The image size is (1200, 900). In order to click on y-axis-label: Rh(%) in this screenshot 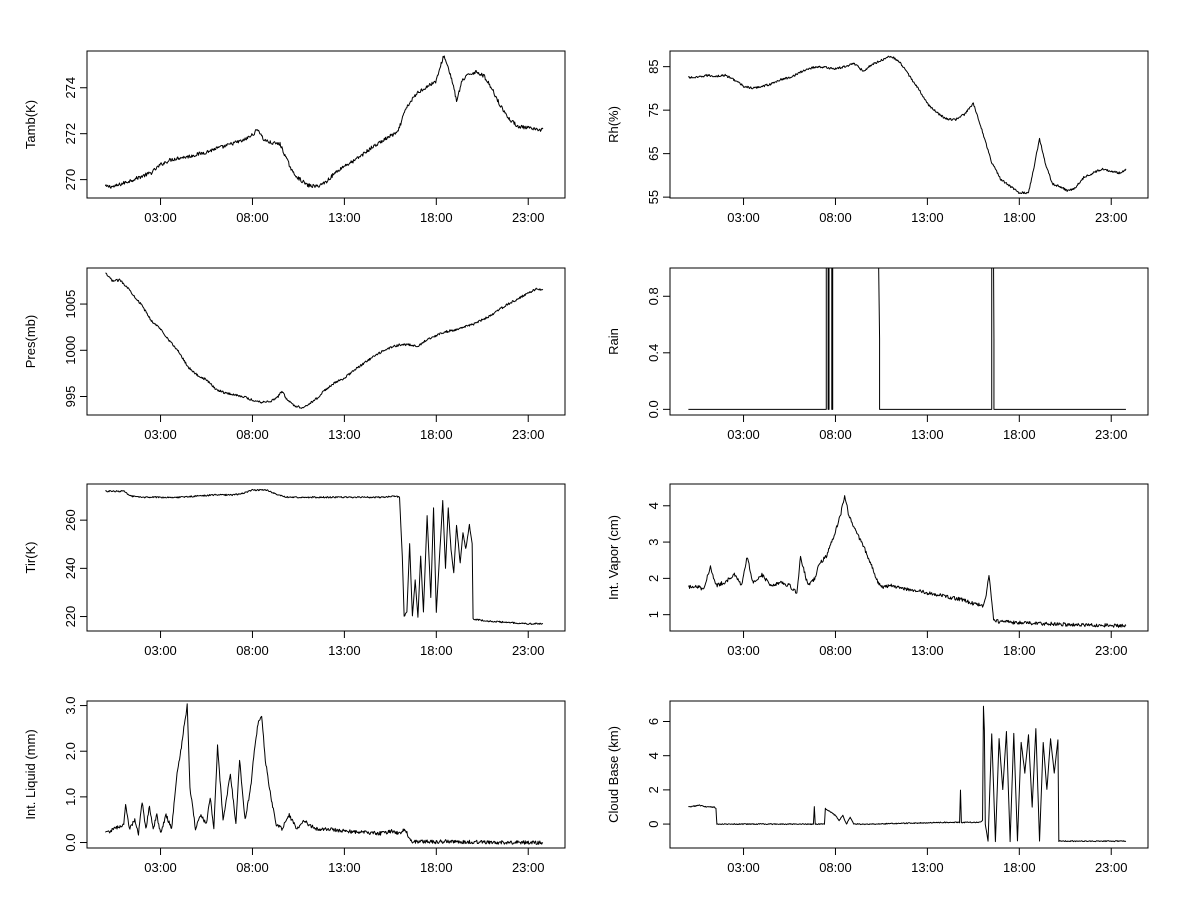, I will do `click(613, 124)`.